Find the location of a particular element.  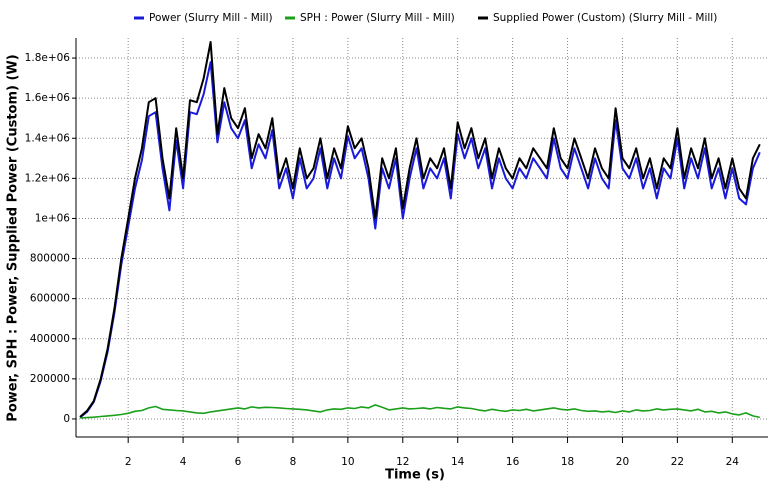

x-tick-label: 8 is located at coordinates (293, 462).